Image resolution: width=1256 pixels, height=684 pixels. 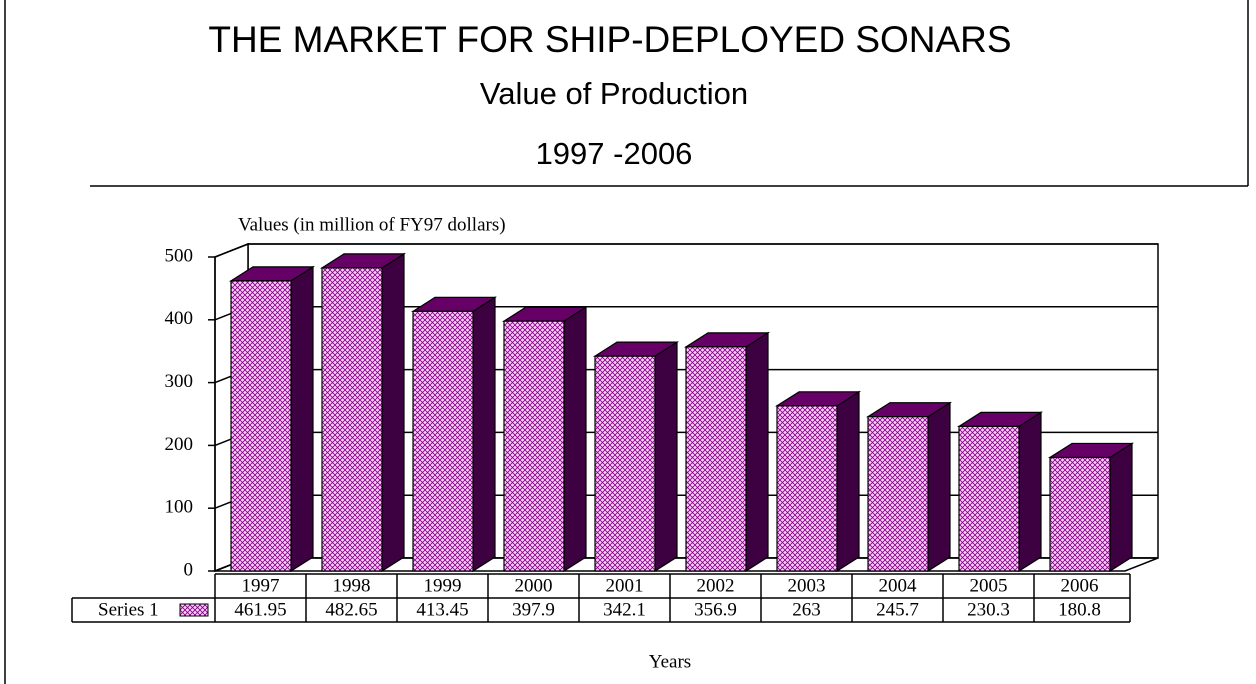 What do you see at coordinates (806, 609) in the screenshot?
I see `table-value: 263` at bounding box center [806, 609].